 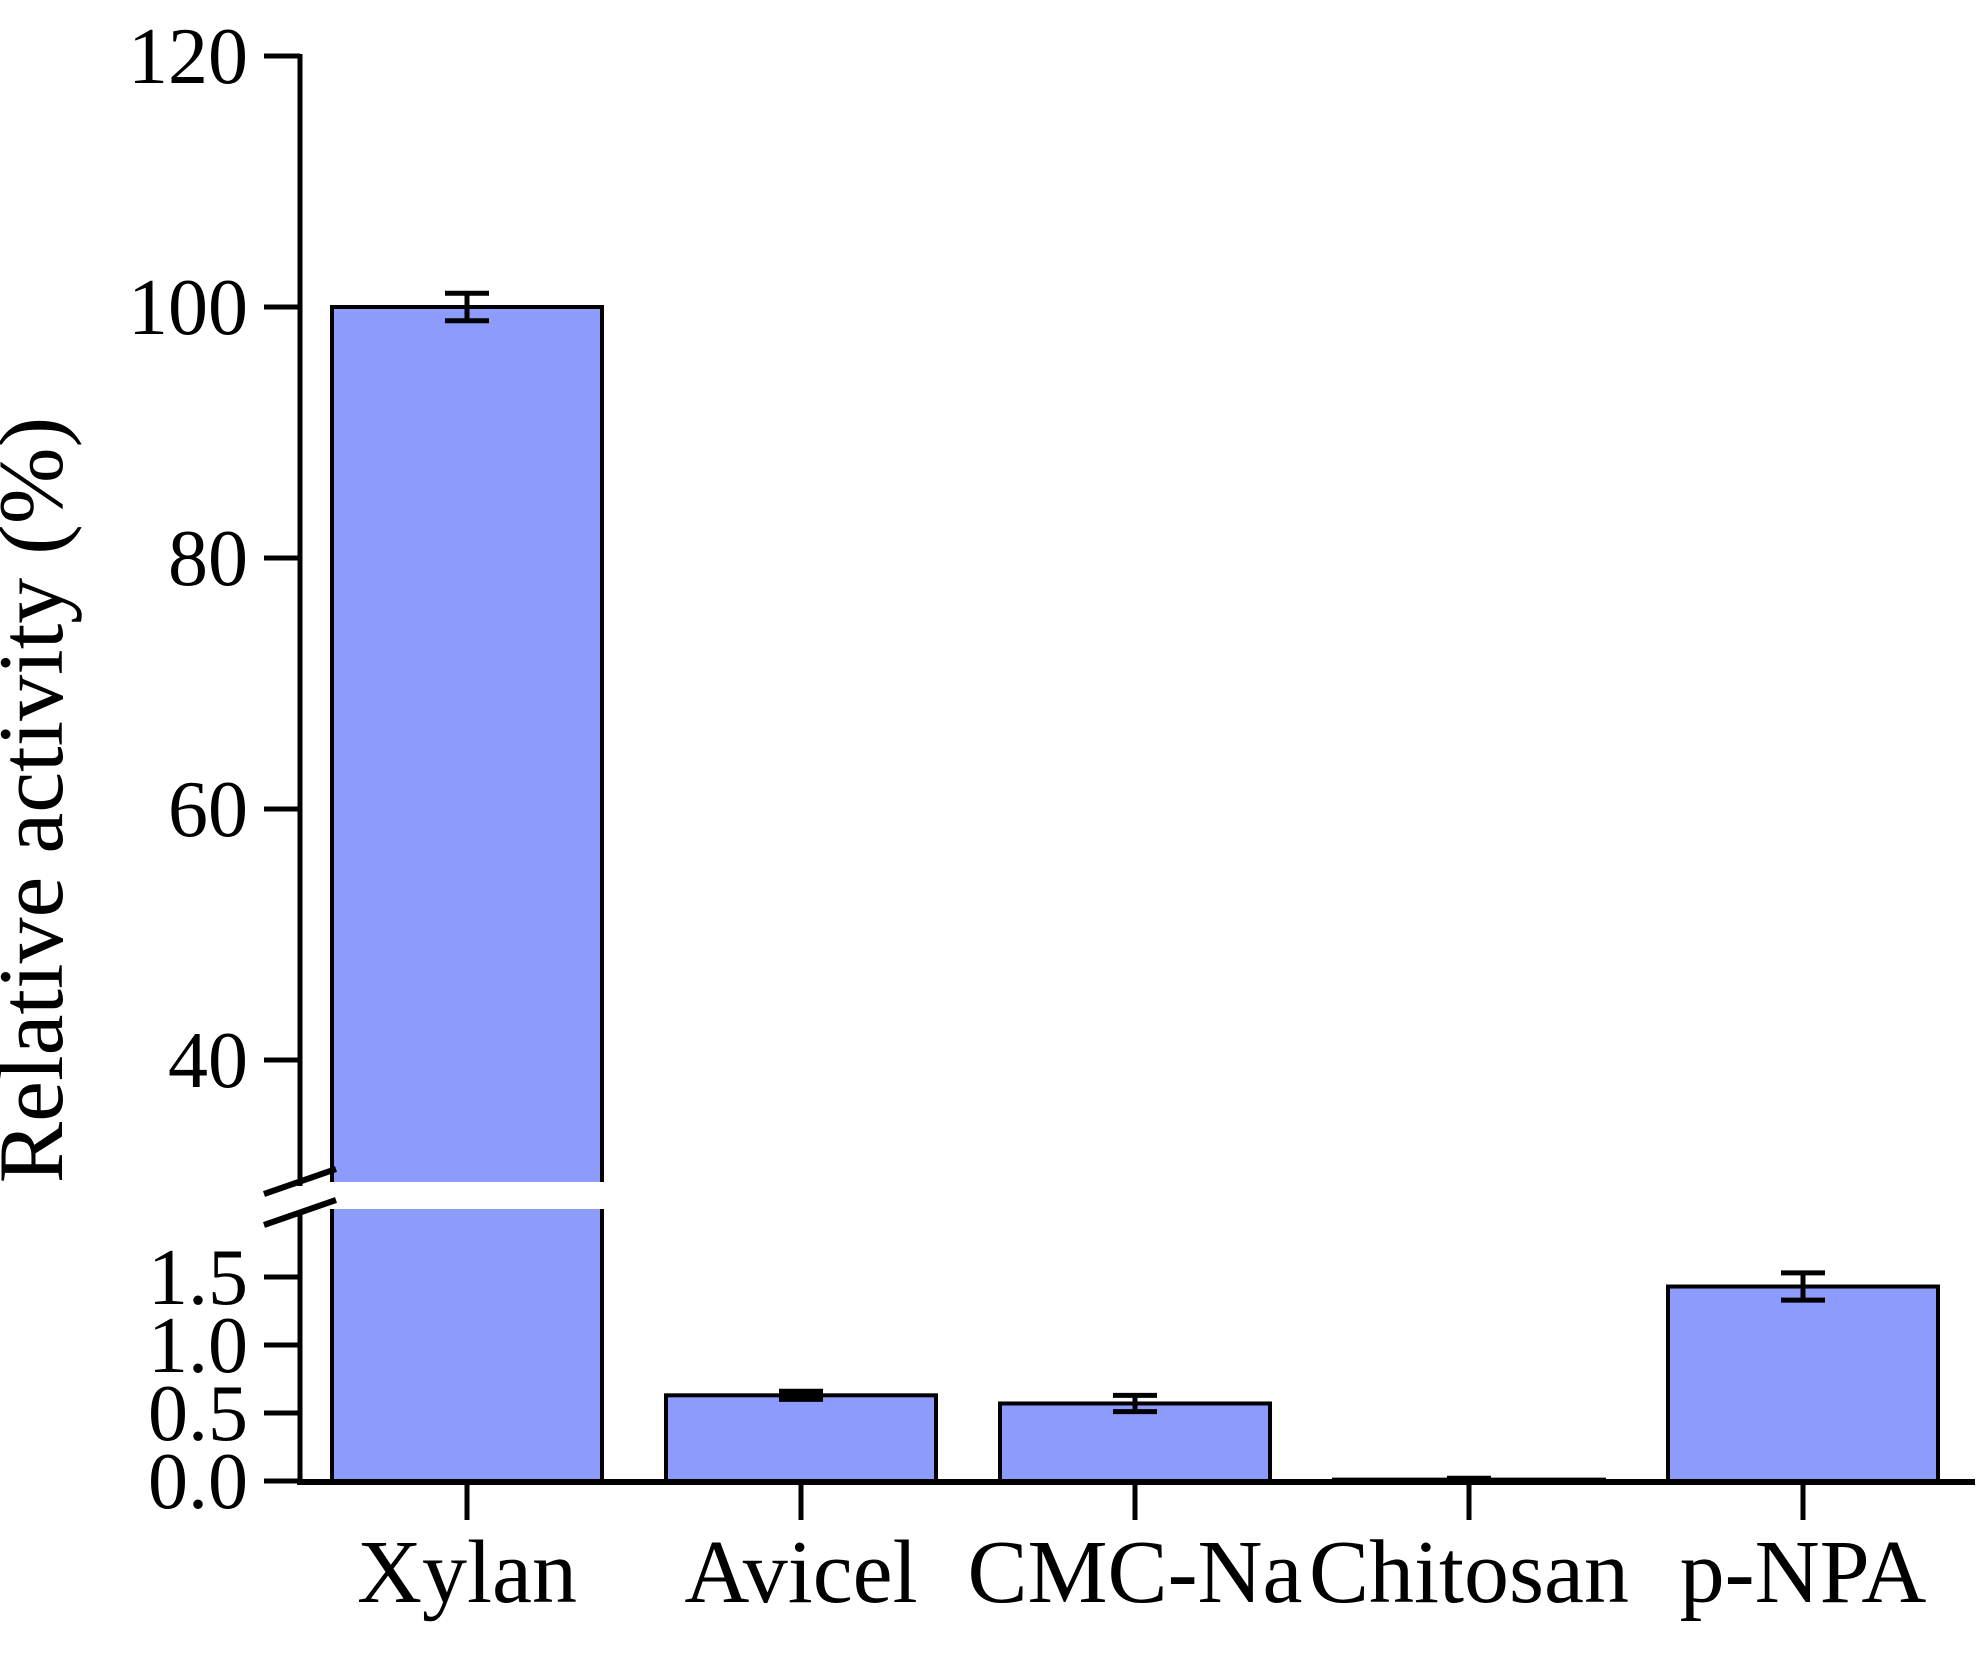 I want to click on y-axis-title: Relative activity (%), so click(x=41, y=800).